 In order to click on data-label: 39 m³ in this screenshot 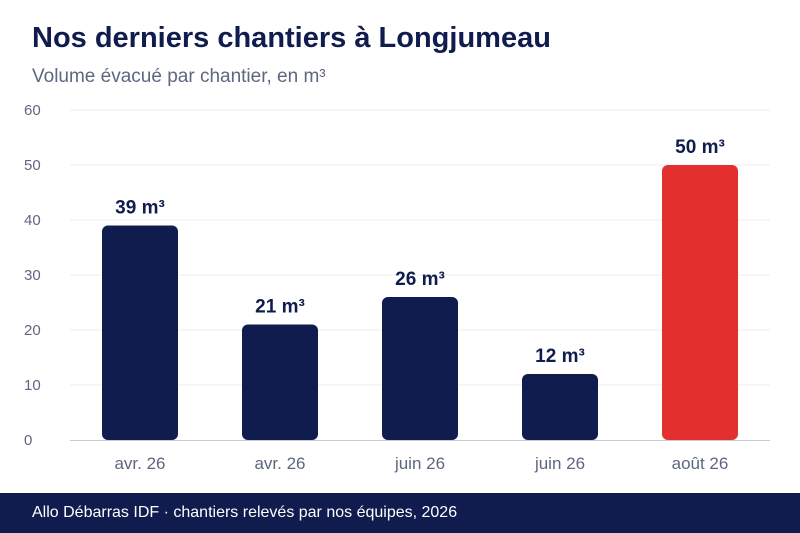, I will do `click(140, 208)`.